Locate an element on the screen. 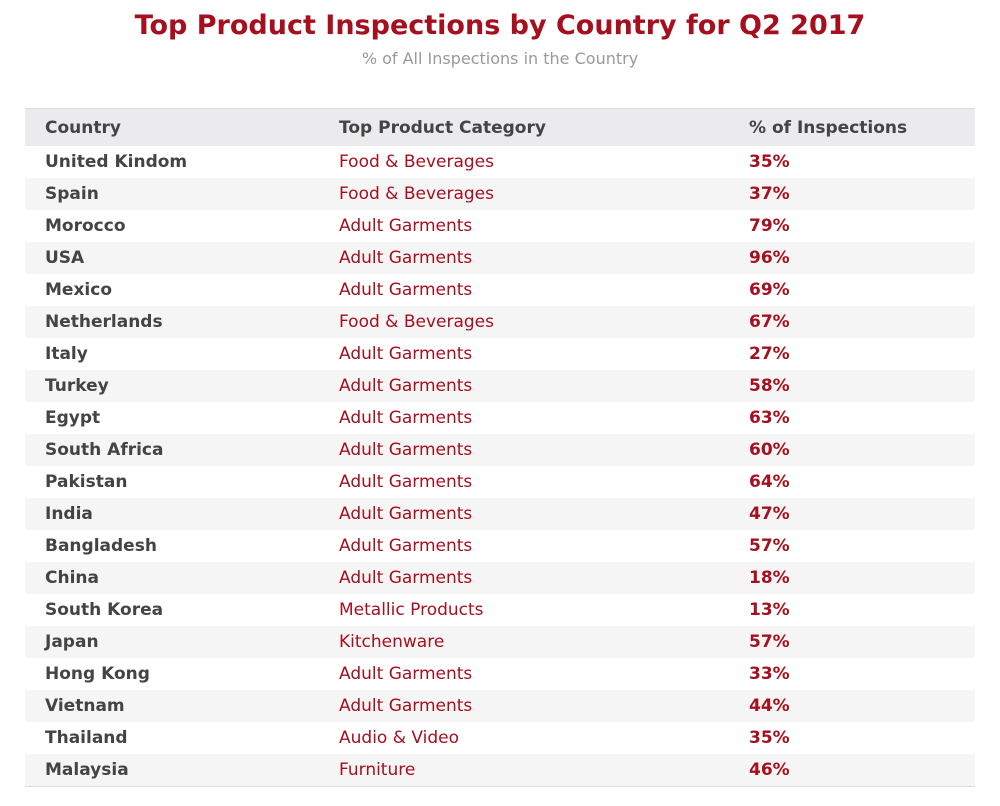  table-row: South Africa Adult Garments 60% is located at coordinates (500, 450).